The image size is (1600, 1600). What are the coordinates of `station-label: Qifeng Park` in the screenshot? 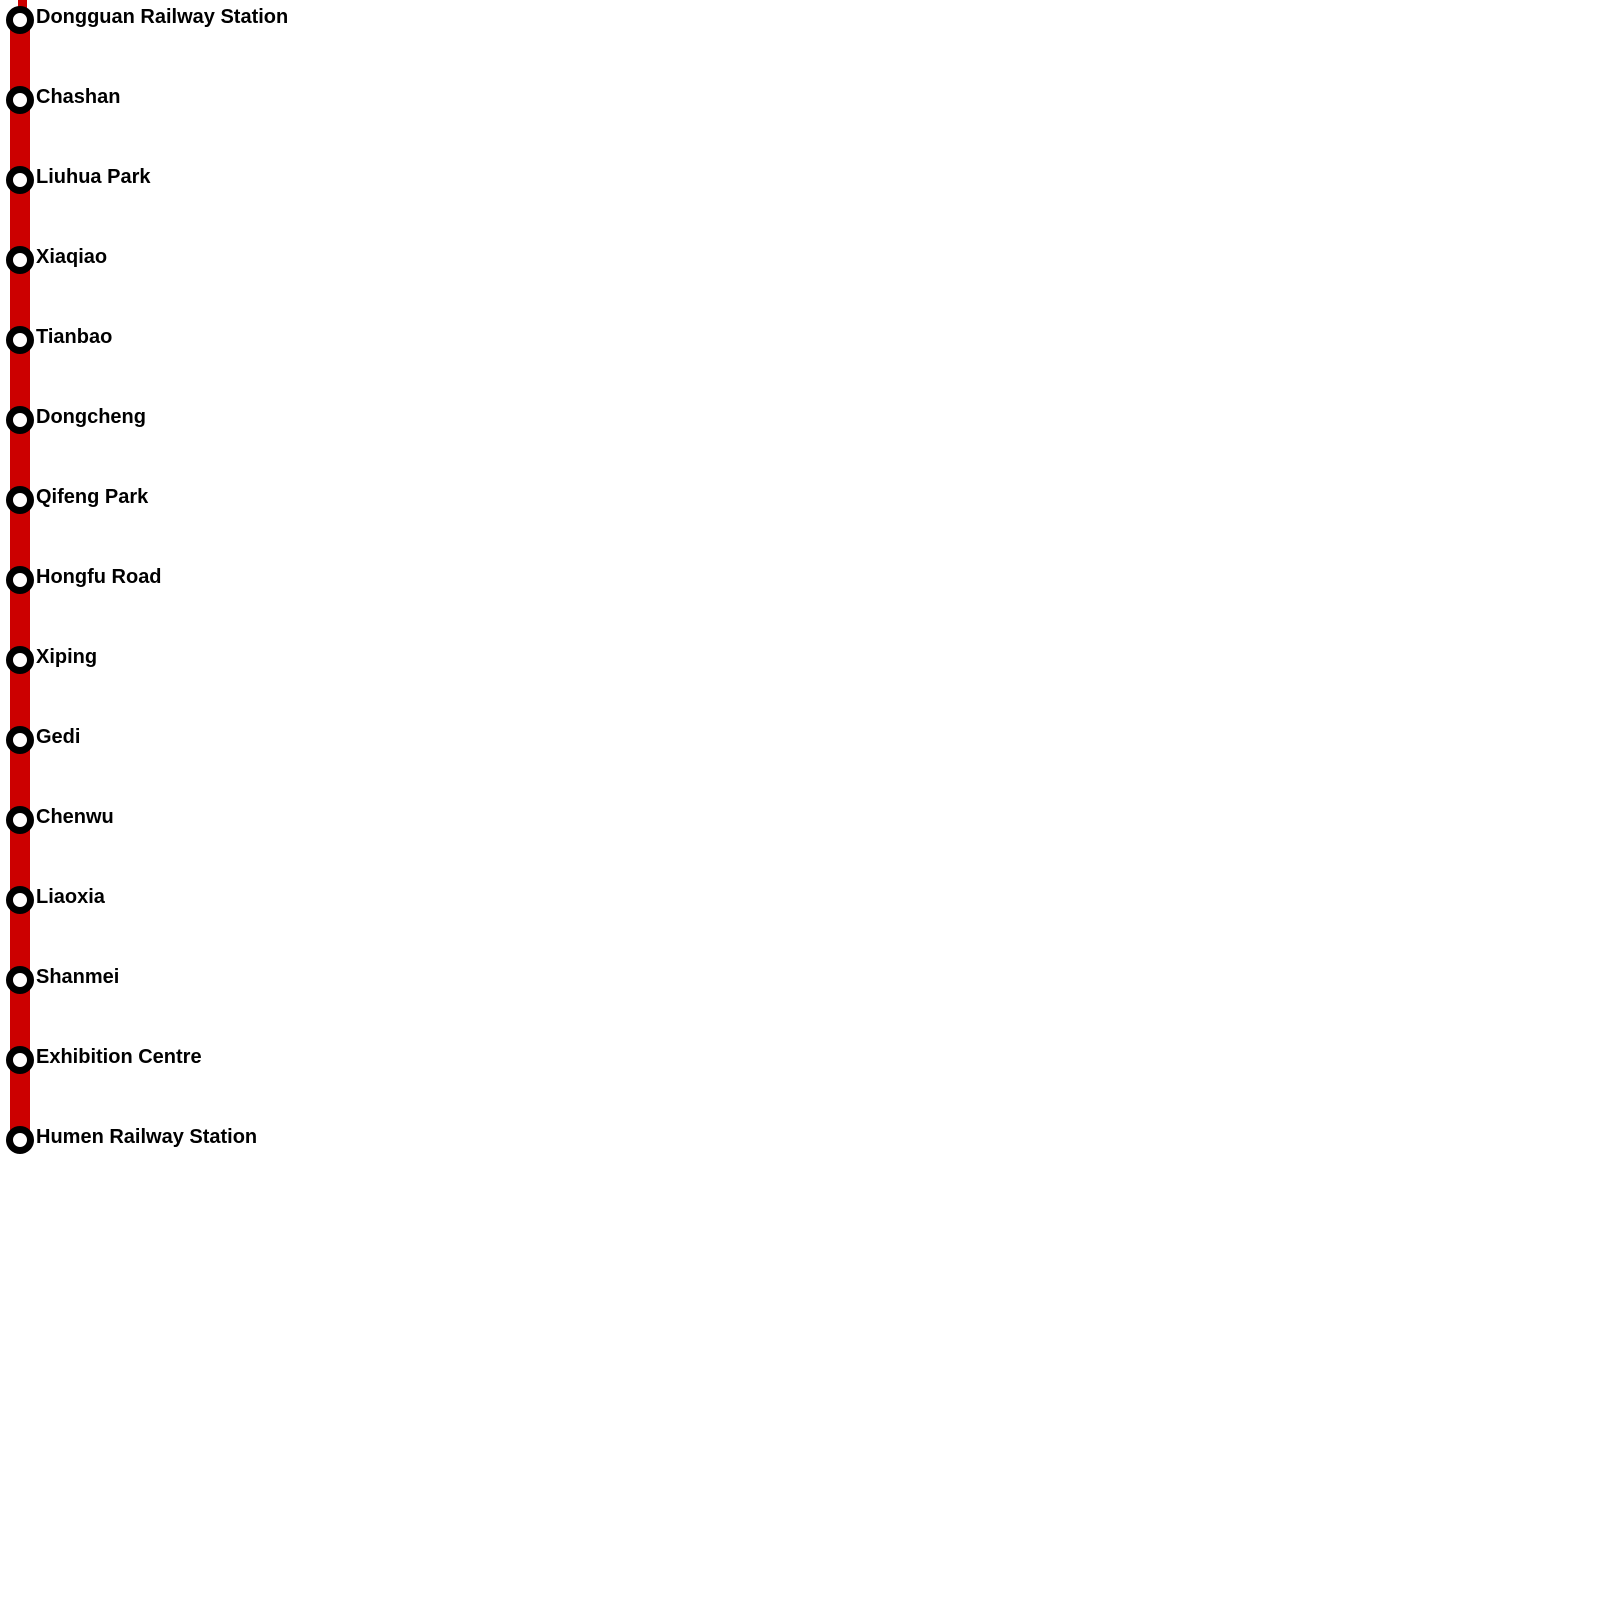 It's located at (92, 497).